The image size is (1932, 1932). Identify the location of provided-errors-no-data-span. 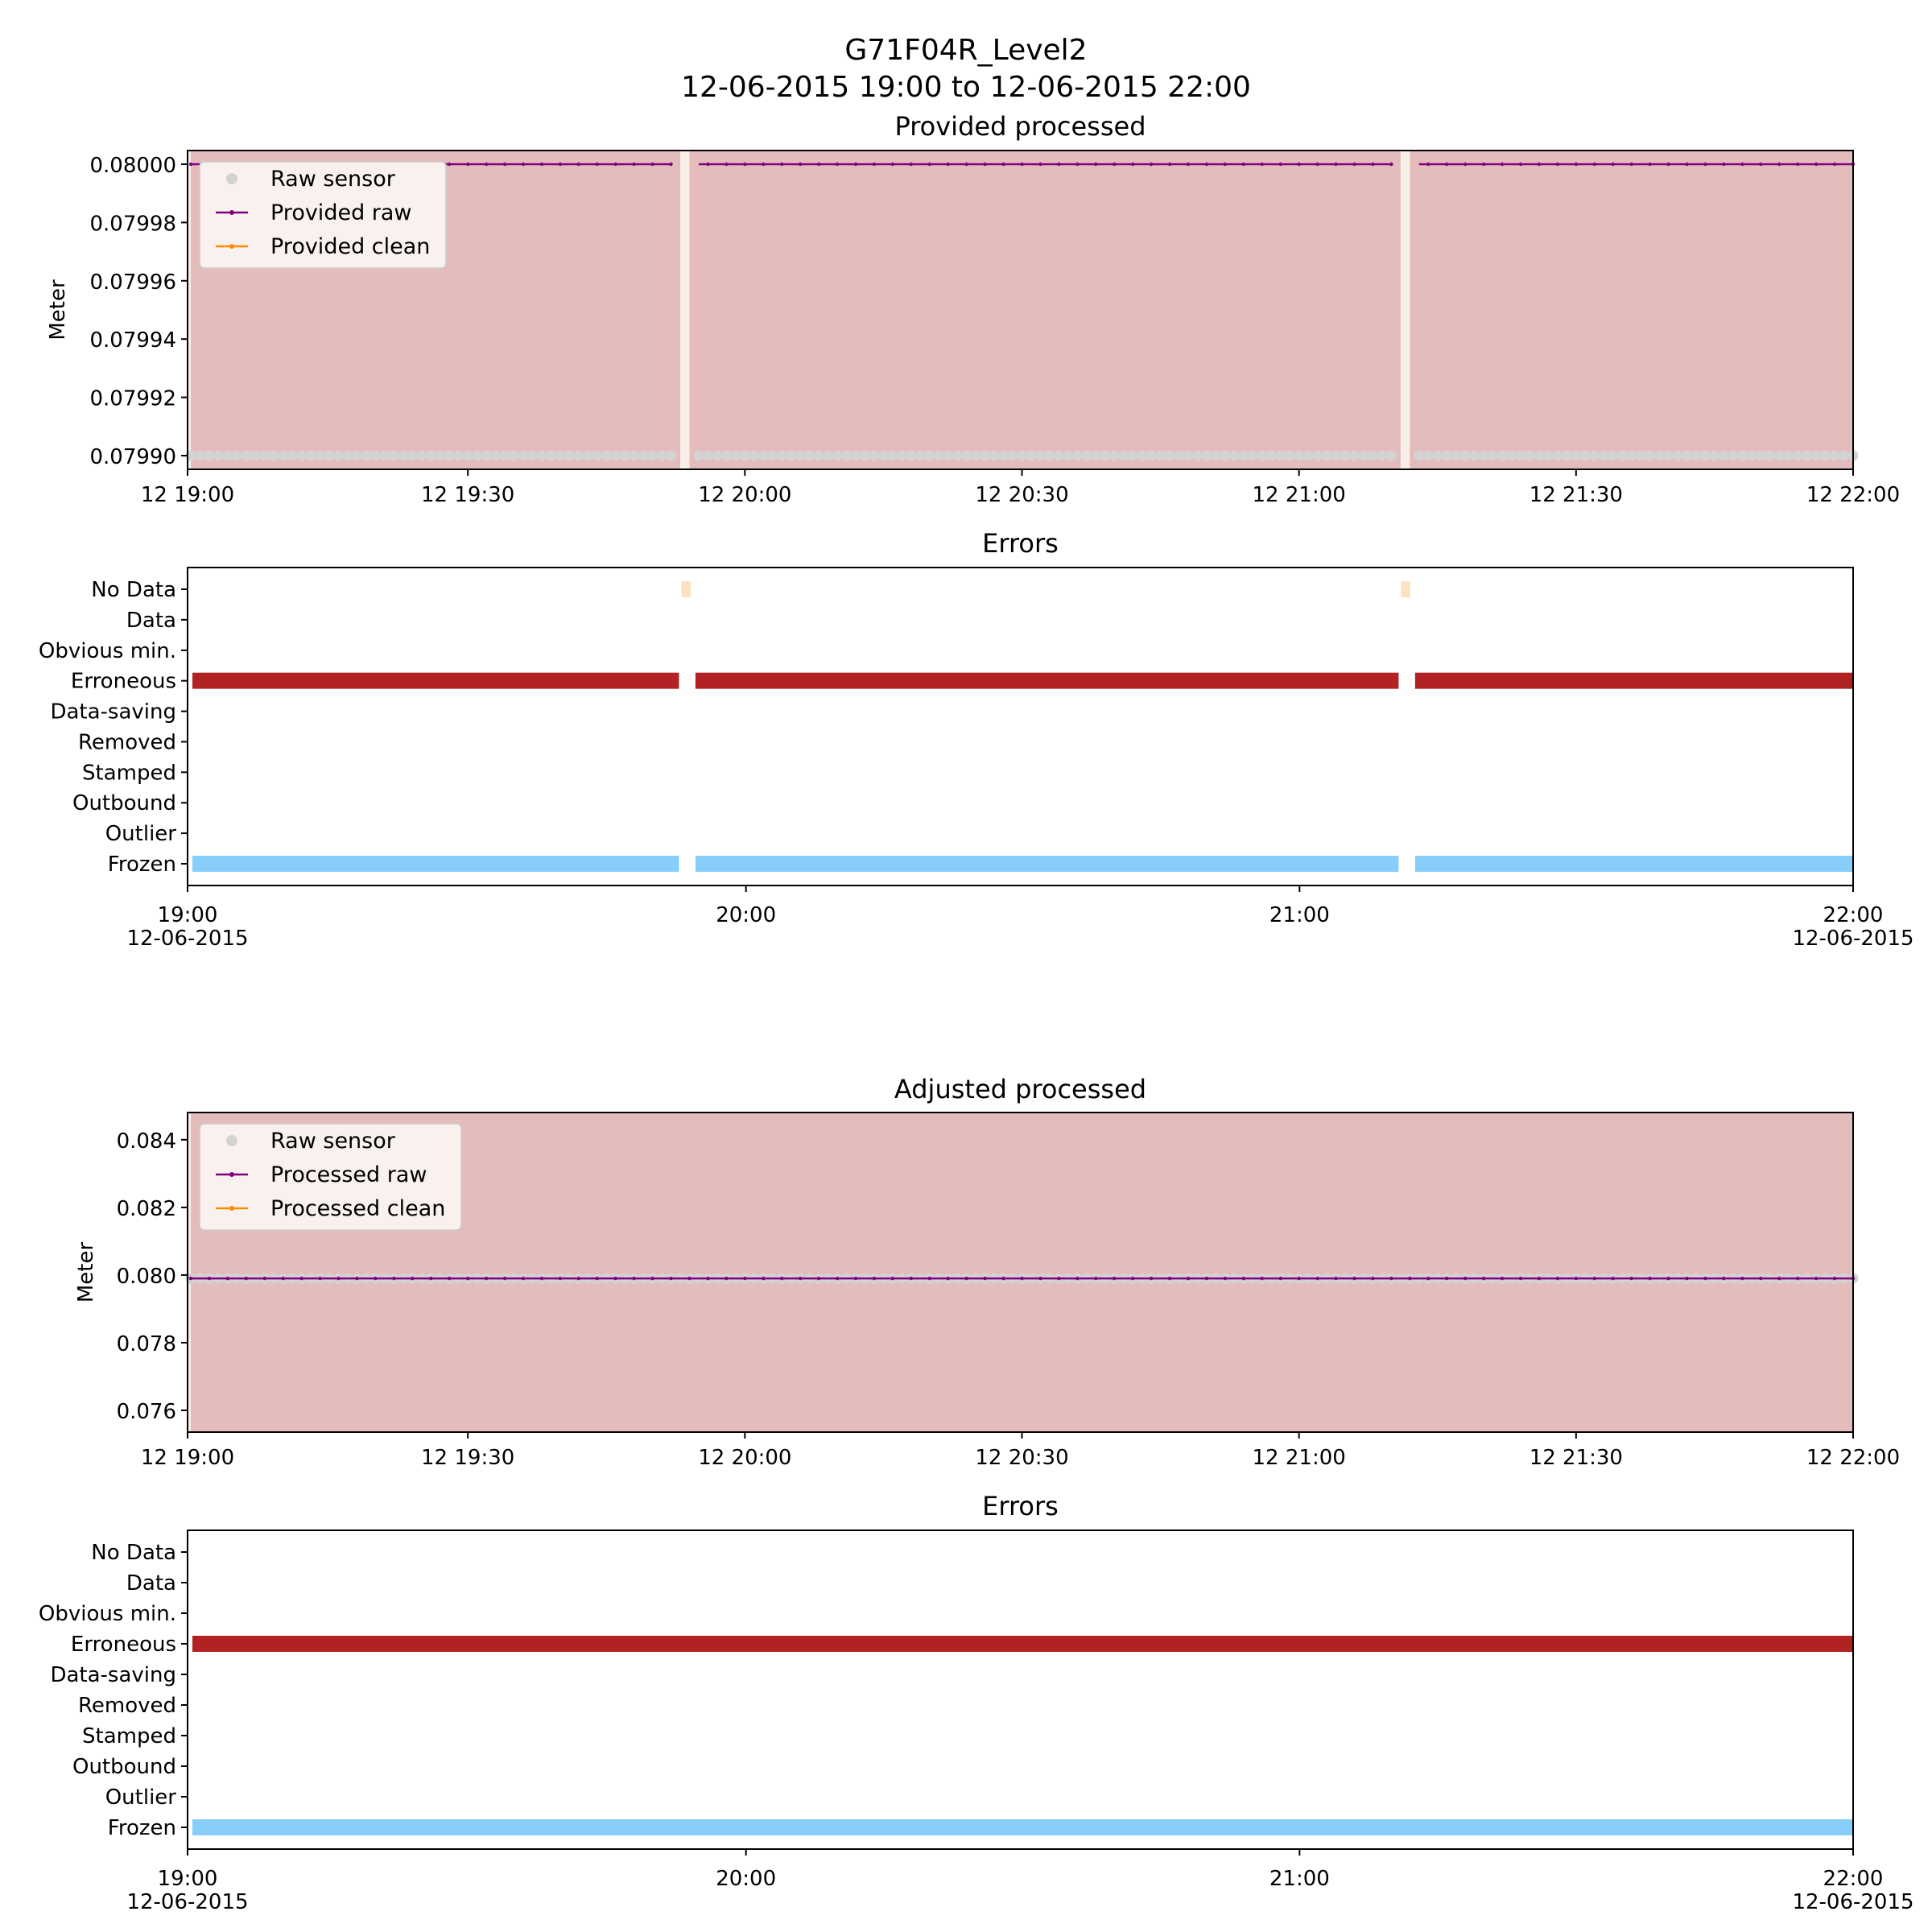
(686, 589).